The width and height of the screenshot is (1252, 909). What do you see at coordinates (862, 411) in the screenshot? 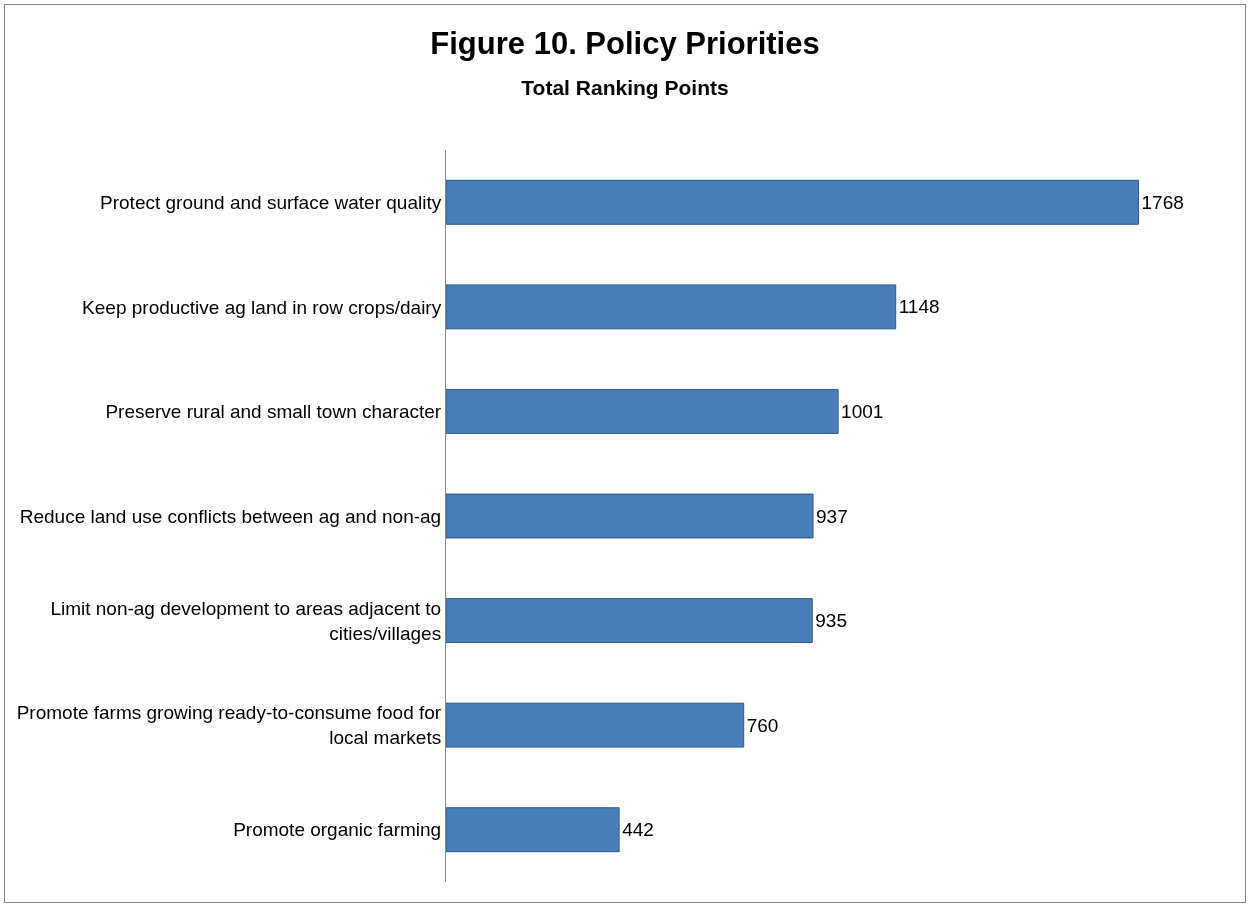
I see `data-label: 1001` at bounding box center [862, 411].